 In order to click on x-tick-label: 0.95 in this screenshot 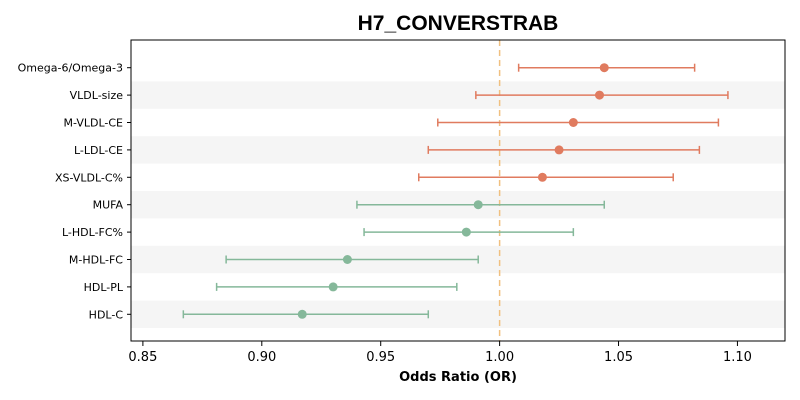, I will do `click(380, 357)`.